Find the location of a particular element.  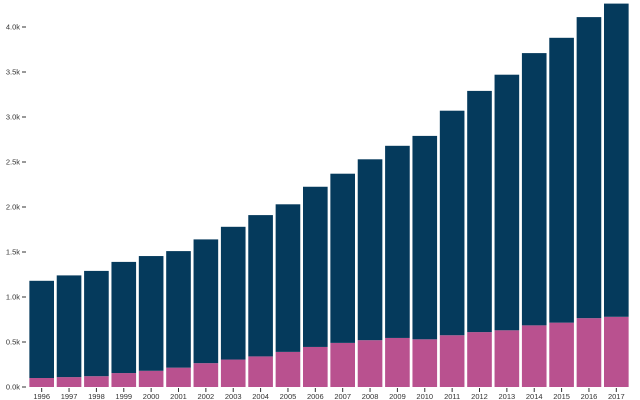

y-tick-label-3: 1.5k is located at coordinates (13, 252).